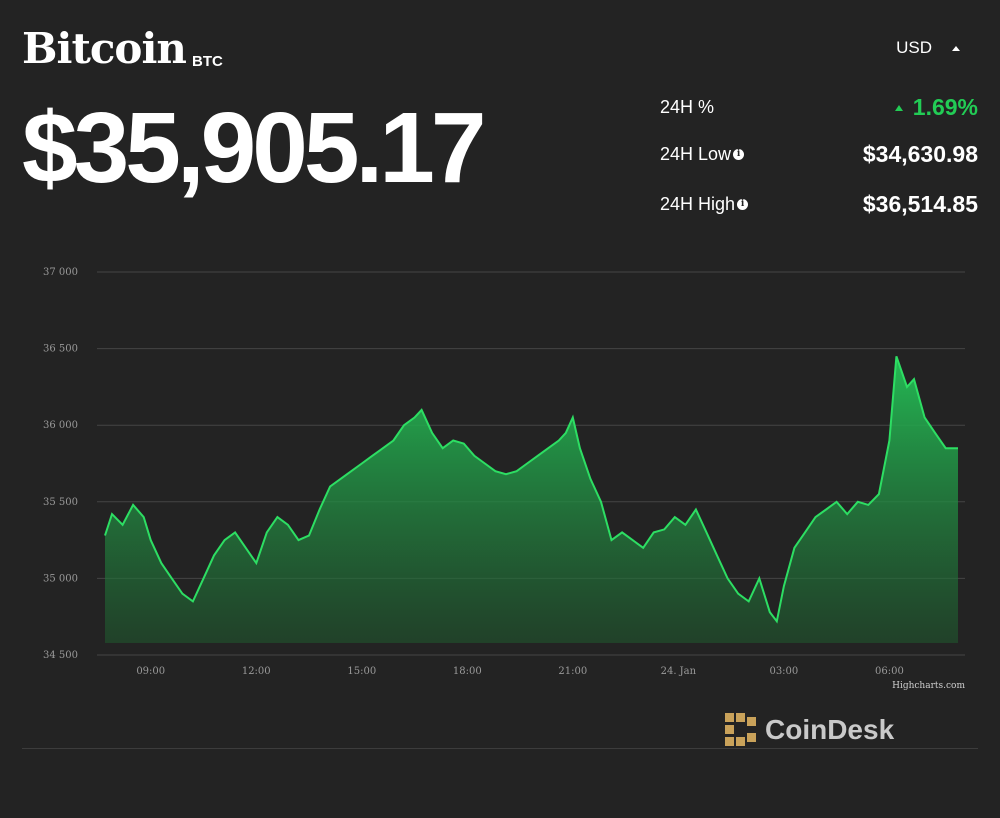 This screenshot has width=1000, height=818. I want to click on stat-value-percent: 1.69%, so click(936, 107).